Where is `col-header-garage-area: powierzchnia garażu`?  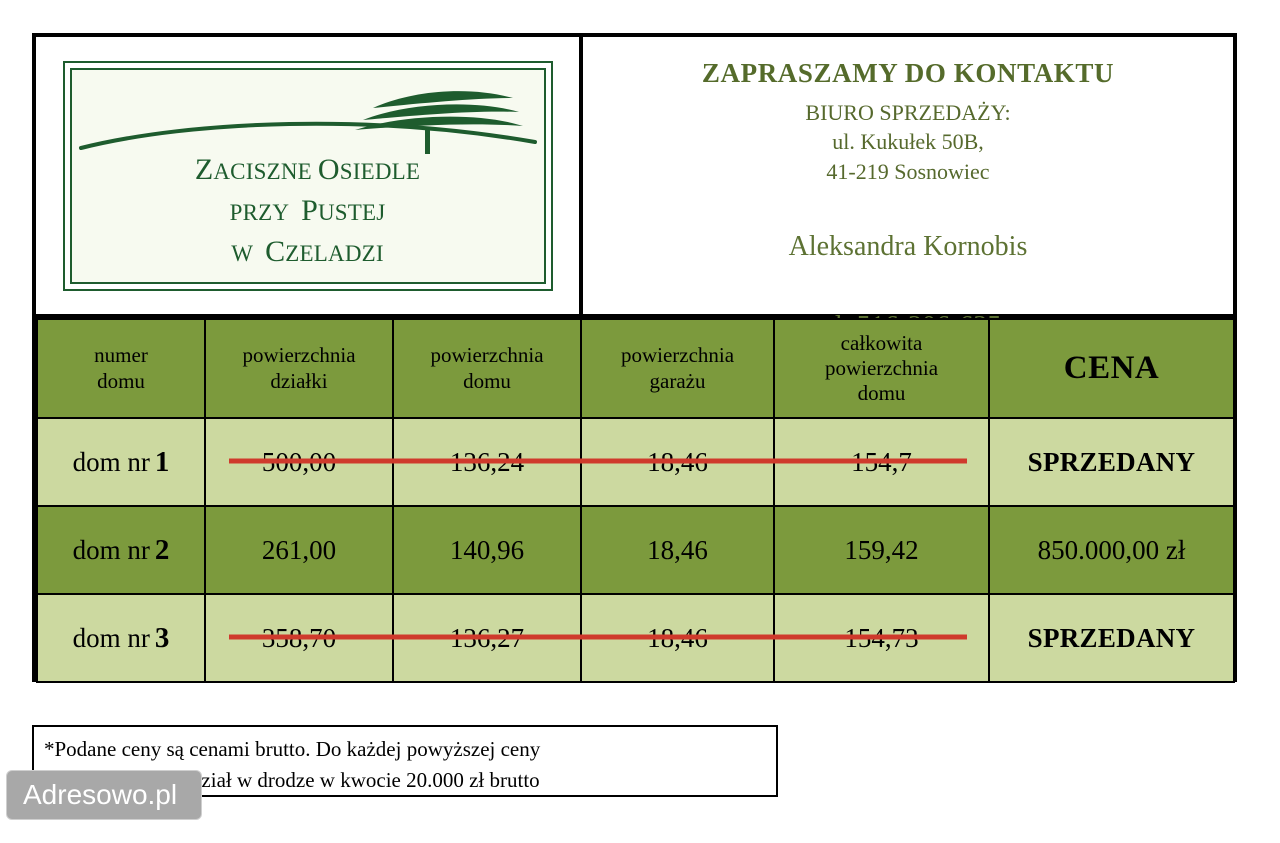
col-header-garage-area: powierzchnia garażu is located at coordinates (677, 368).